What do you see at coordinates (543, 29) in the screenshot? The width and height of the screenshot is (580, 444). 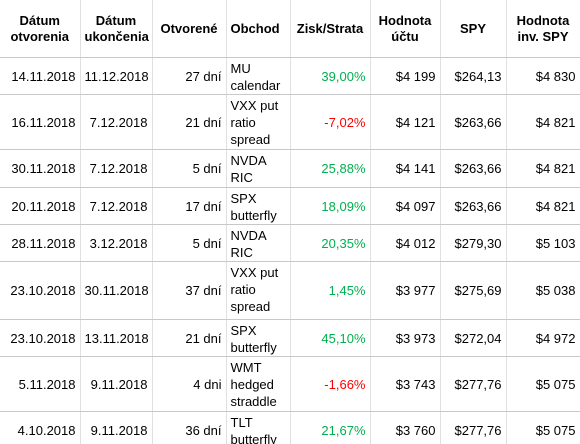 I see `column-header: Hodnota inv. SPY` at bounding box center [543, 29].